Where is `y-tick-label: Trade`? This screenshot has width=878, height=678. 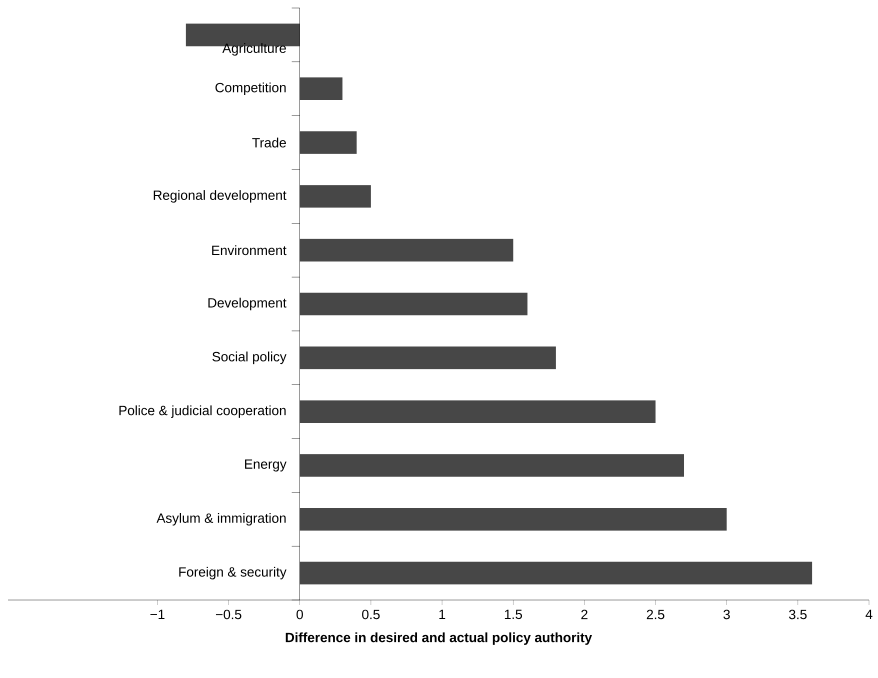 y-tick-label: Trade is located at coordinates (269, 143).